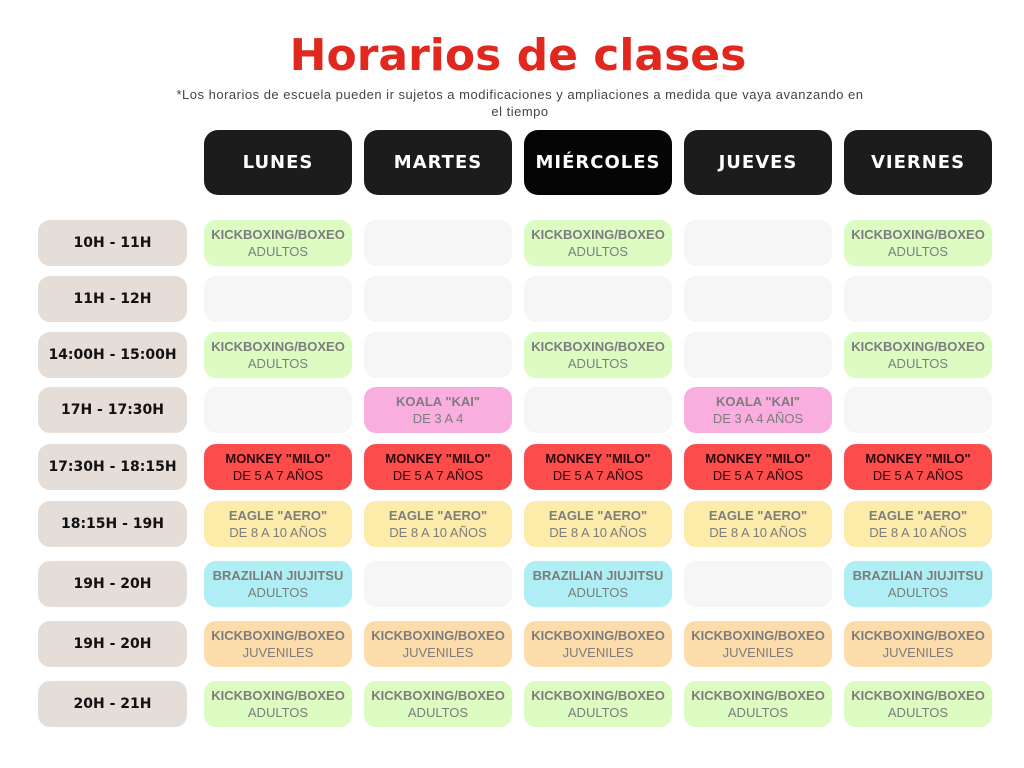  I want to click on day-header: MIÉRCOLES, so click(598, 162).